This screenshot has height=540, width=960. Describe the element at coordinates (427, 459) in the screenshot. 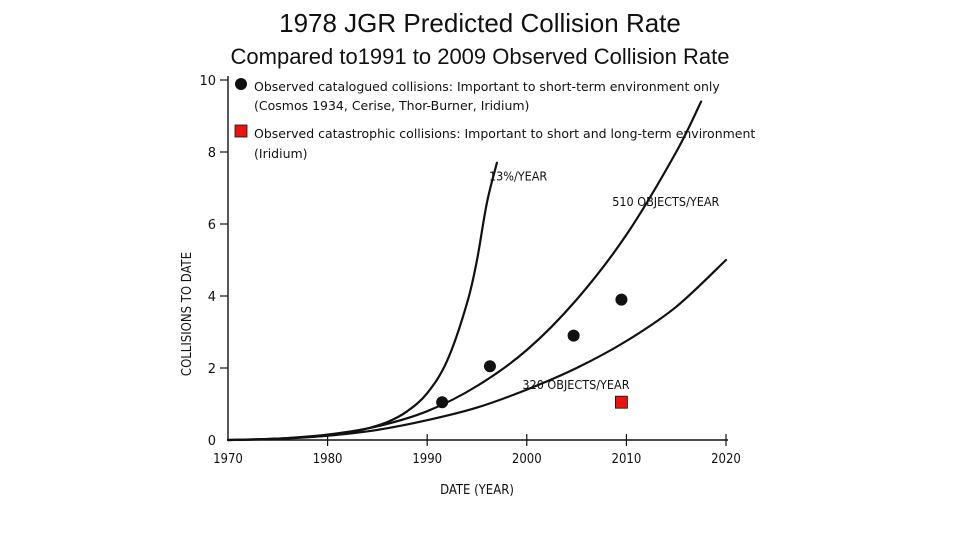

I see `x-tick-label: 1990` at that location.